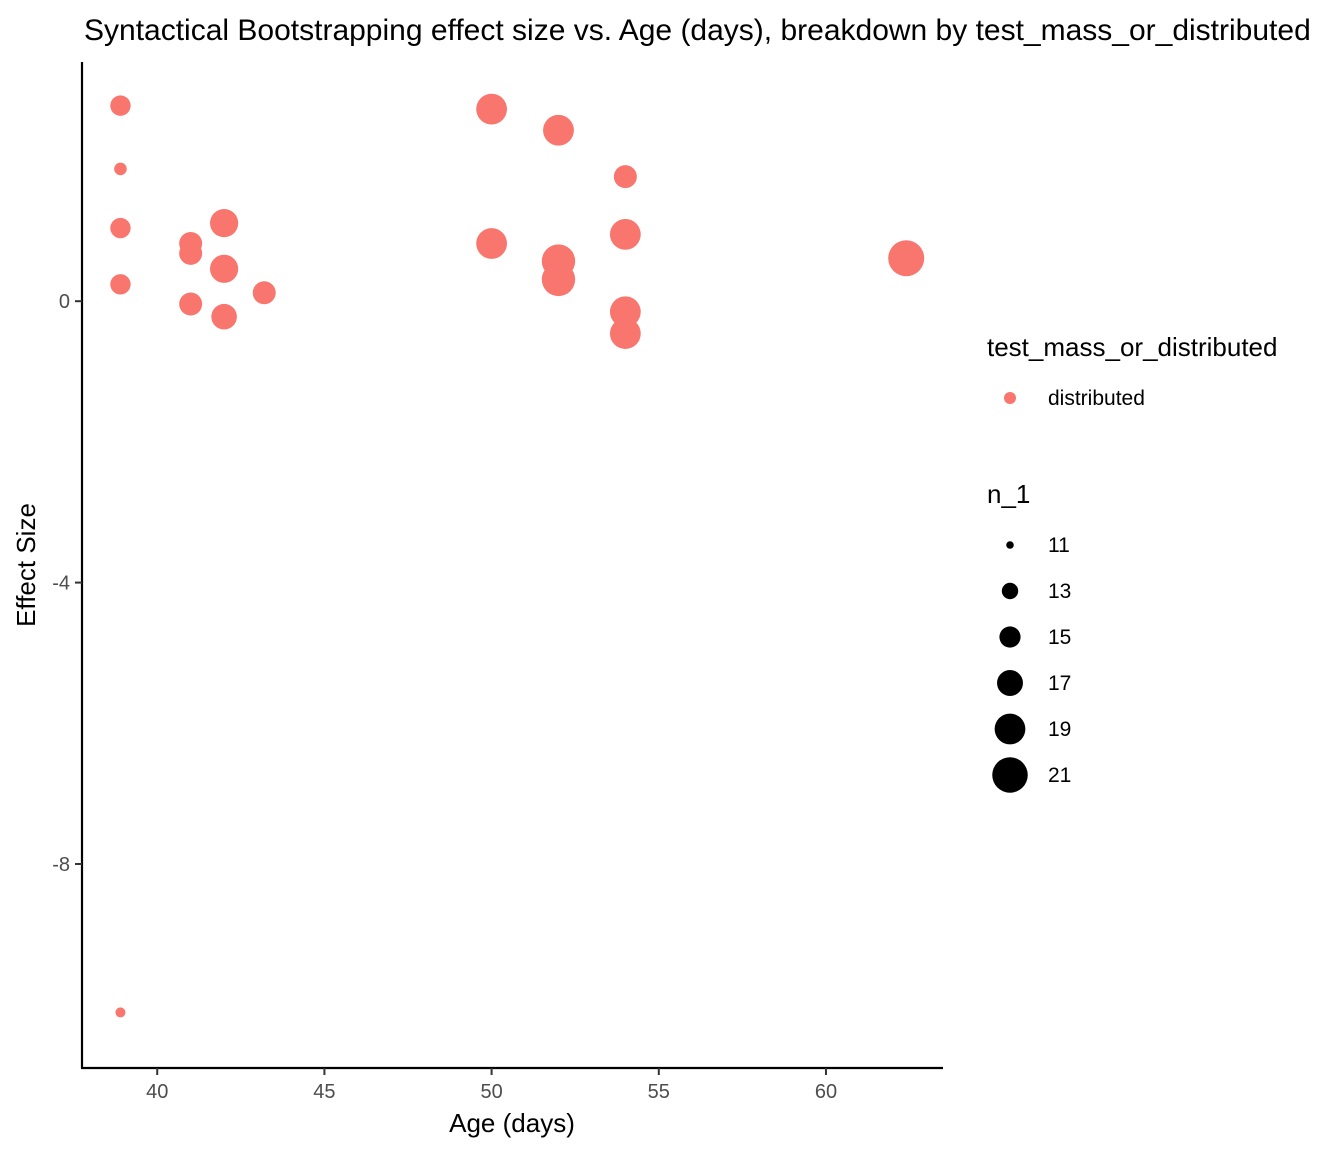  I want to click on legend-size-label: 13, so click(1059, 591).